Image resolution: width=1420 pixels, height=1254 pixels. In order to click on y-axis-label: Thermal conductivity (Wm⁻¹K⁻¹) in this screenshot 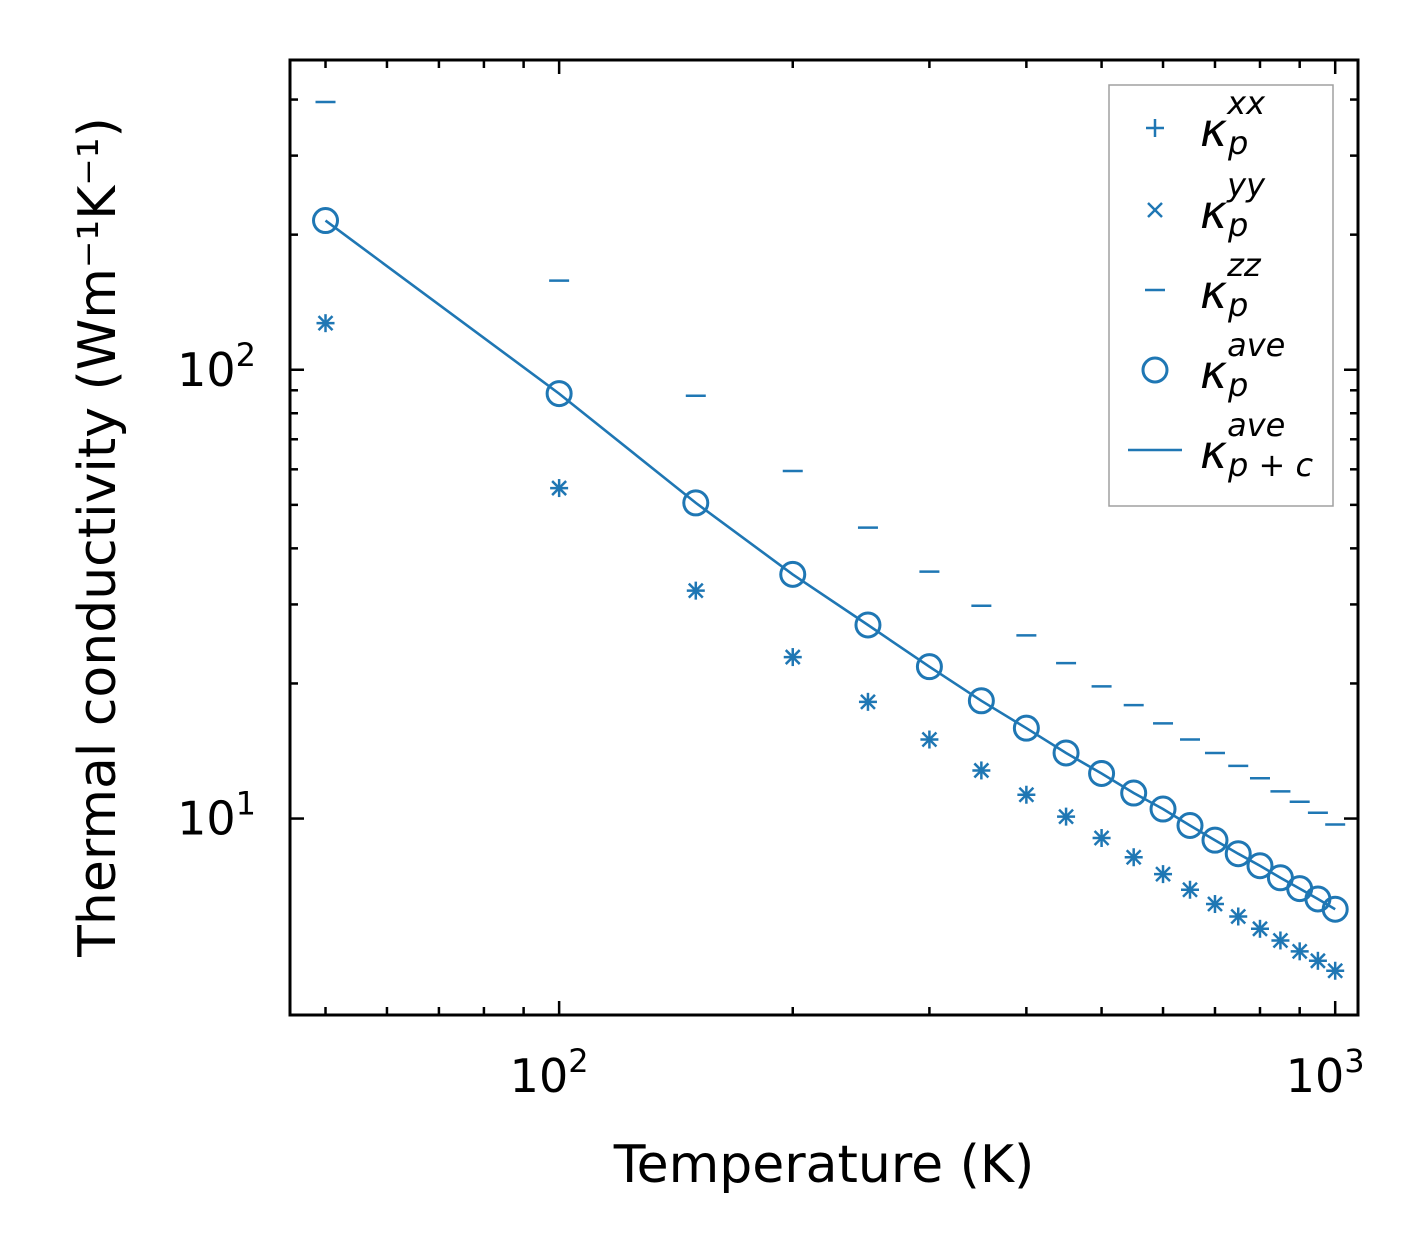, I will do `click(98, 537)`.